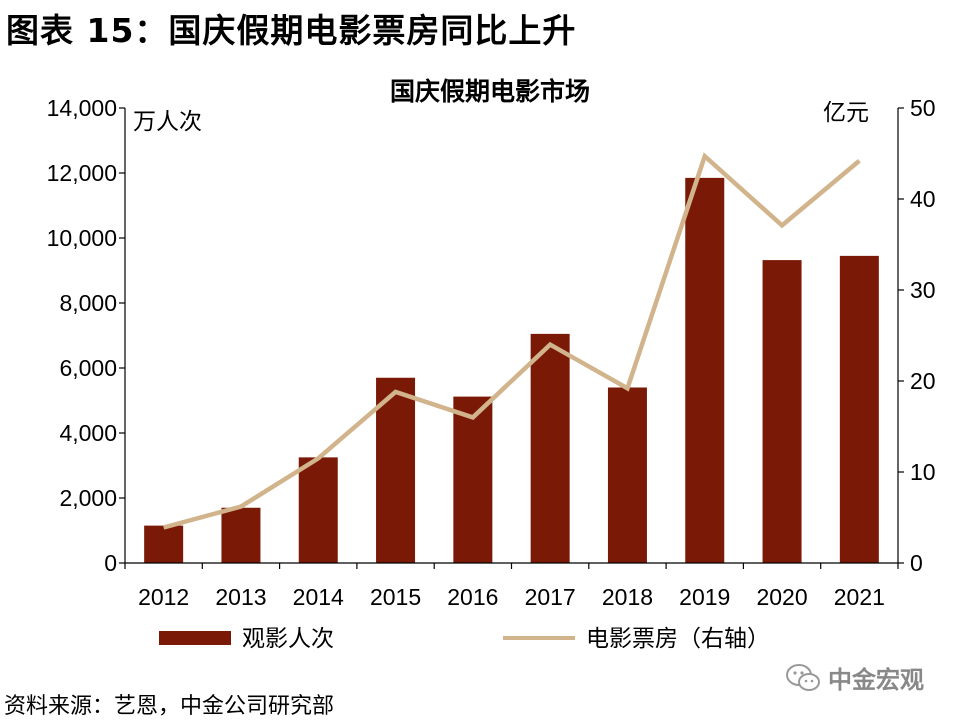 This screenshot has height=723, width=960. I want to click on x-tick-label: 2021, so click(859, 597).